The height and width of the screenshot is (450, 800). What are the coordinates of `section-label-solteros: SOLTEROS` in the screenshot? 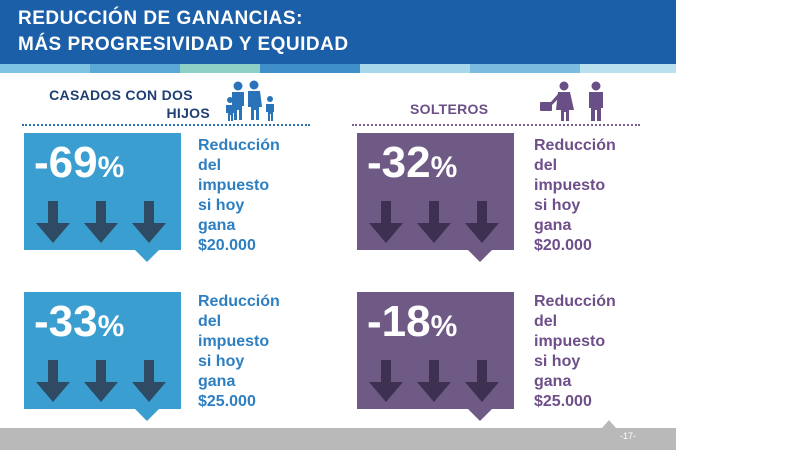 It's located at (449, 109).